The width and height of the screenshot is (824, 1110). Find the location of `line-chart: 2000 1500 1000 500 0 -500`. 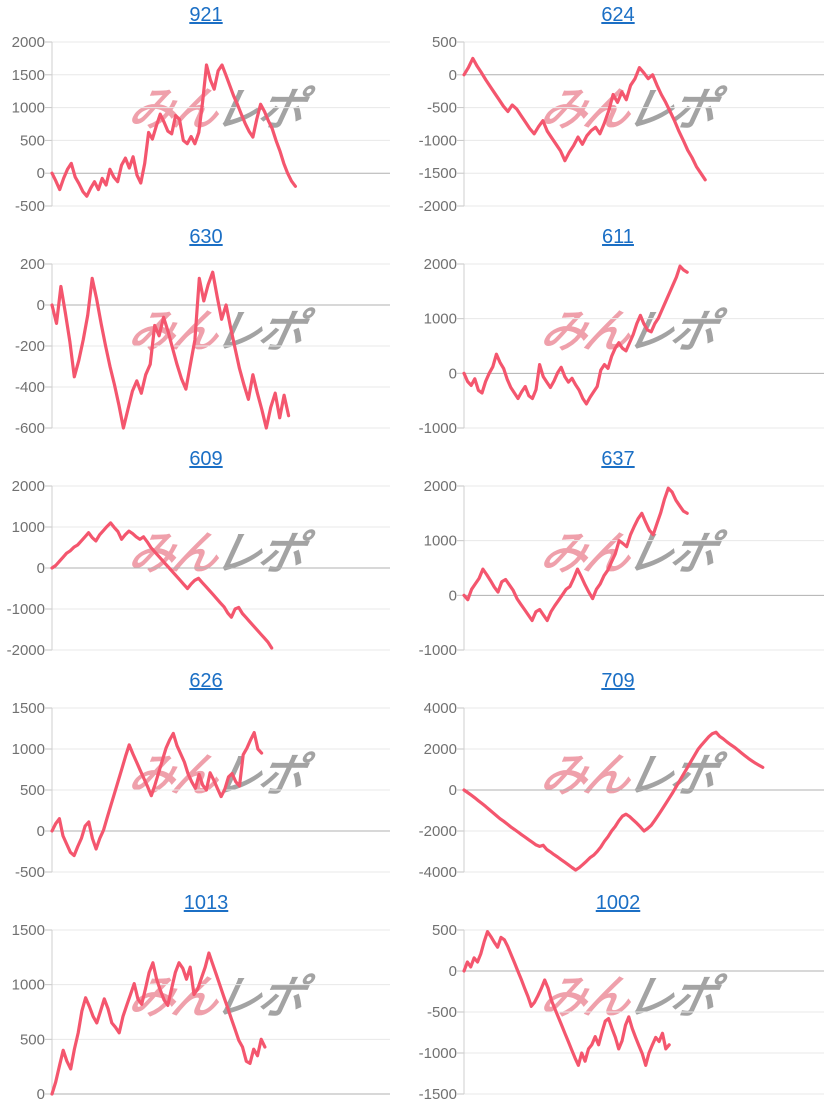

line-chart: 2000 1500 1000 500 0 -500 is located at coordinates (201, 124).